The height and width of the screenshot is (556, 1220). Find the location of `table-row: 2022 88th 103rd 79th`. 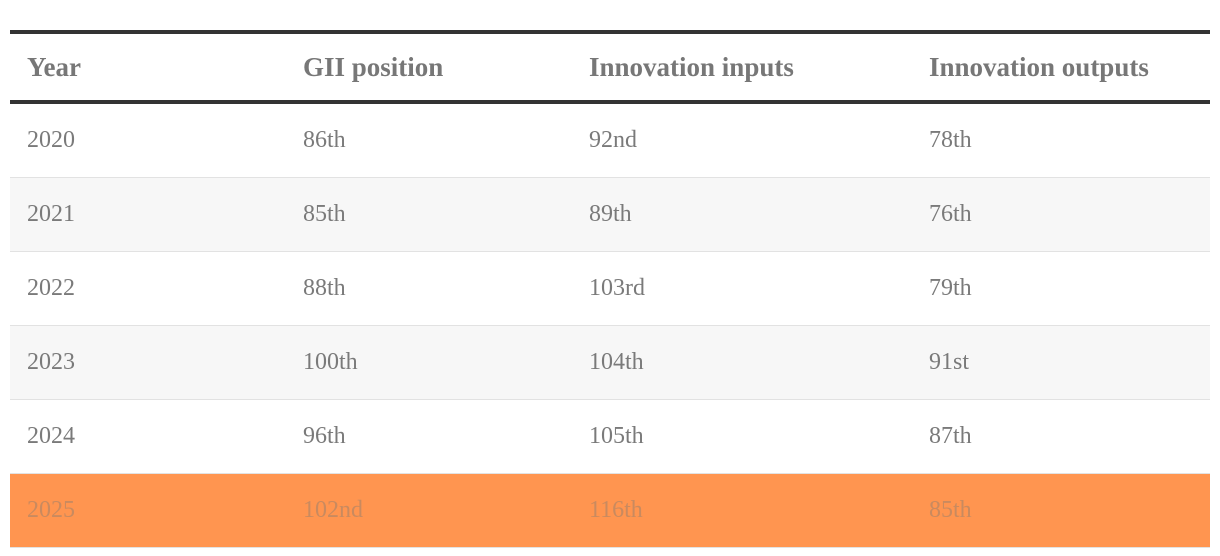

table-row: 2022 88th 103rd 79th is located at coordinates (610, 288).